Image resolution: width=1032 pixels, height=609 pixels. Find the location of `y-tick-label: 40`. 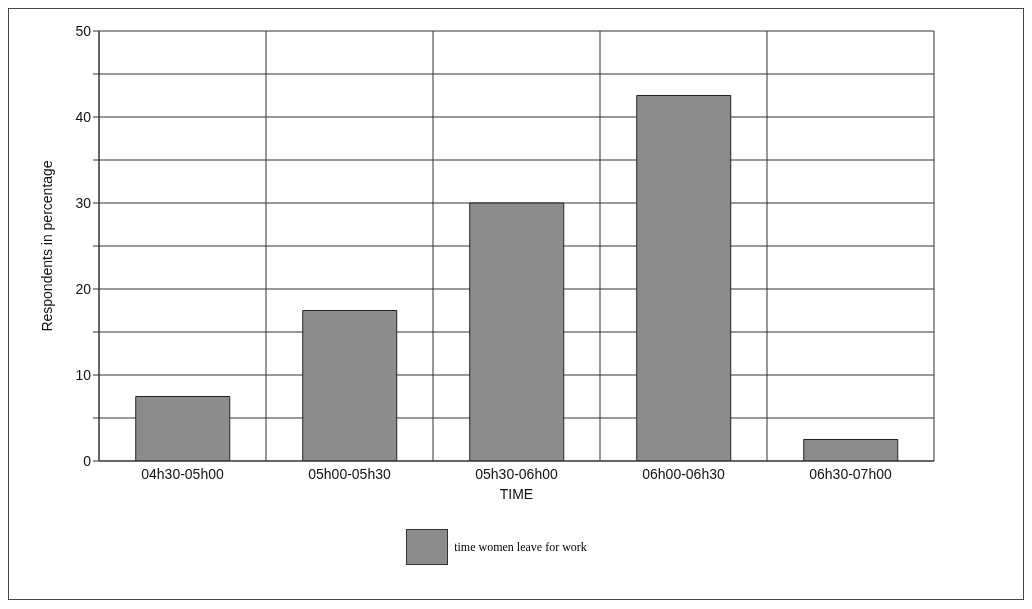

y-tick-label: 40 is located at coordinates (83, 116).